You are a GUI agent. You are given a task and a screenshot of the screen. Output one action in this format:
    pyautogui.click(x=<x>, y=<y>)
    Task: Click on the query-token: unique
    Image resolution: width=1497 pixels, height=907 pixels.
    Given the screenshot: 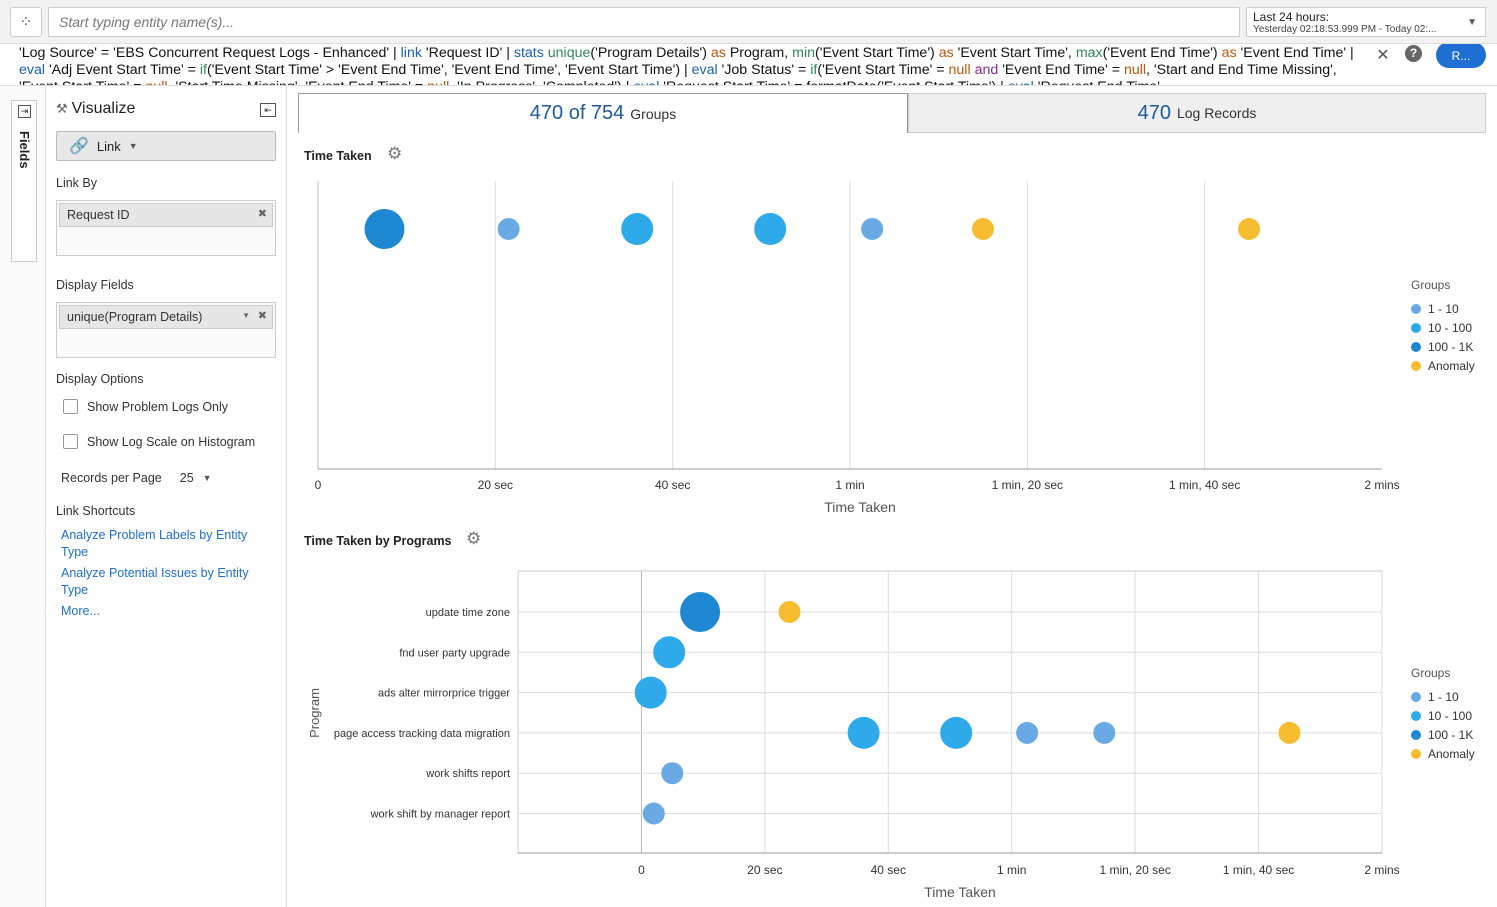 What is the action you would take?
    pyautogui.click(x=569, y=53)
    